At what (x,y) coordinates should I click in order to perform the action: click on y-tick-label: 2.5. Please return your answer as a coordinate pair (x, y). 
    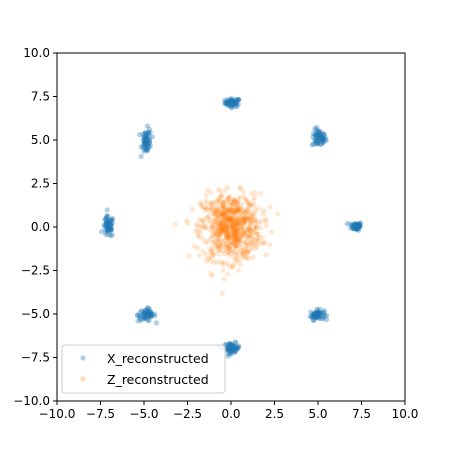
    Looking at the image, I should click on (40, 184).